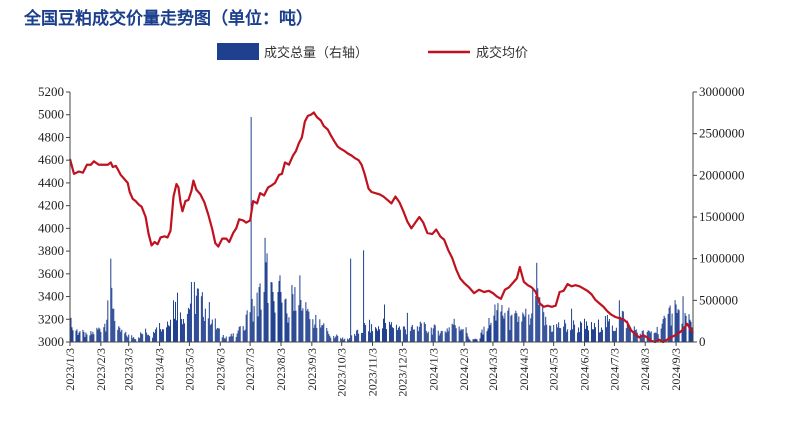 This screenshot has width=785, height=447. Describe the element at coordinates (524, 369) in the screenshot. I see `x-tick-label: 2024/4/3` at that location.